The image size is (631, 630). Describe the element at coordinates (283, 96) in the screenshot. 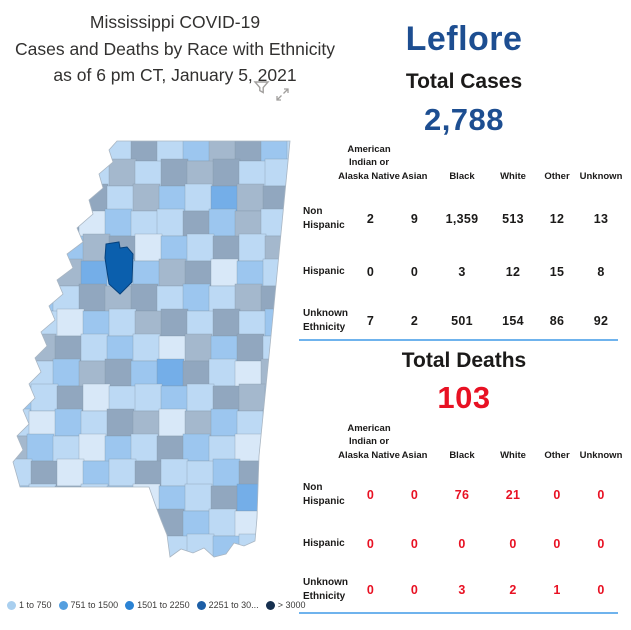

I see `focus-mode-icon` at that location.